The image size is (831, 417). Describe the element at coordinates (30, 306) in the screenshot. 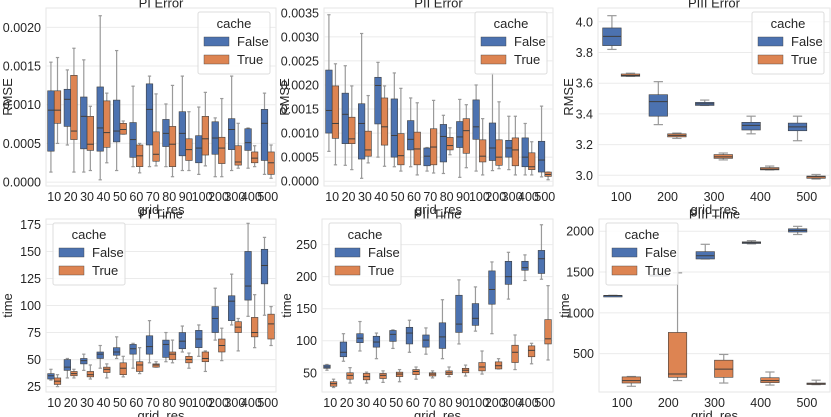

I see `y-tick-label: 100` at that location.